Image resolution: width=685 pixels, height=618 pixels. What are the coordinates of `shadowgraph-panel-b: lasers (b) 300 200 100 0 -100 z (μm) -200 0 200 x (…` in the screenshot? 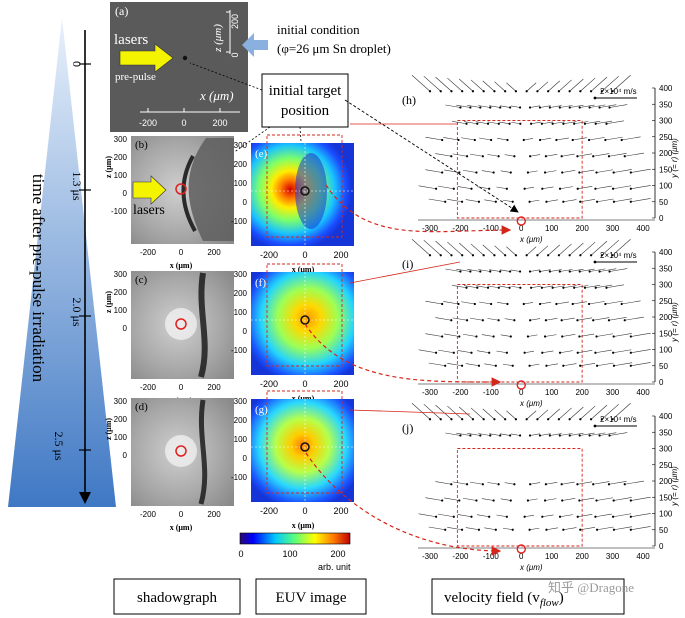 It's located at (169, 202).